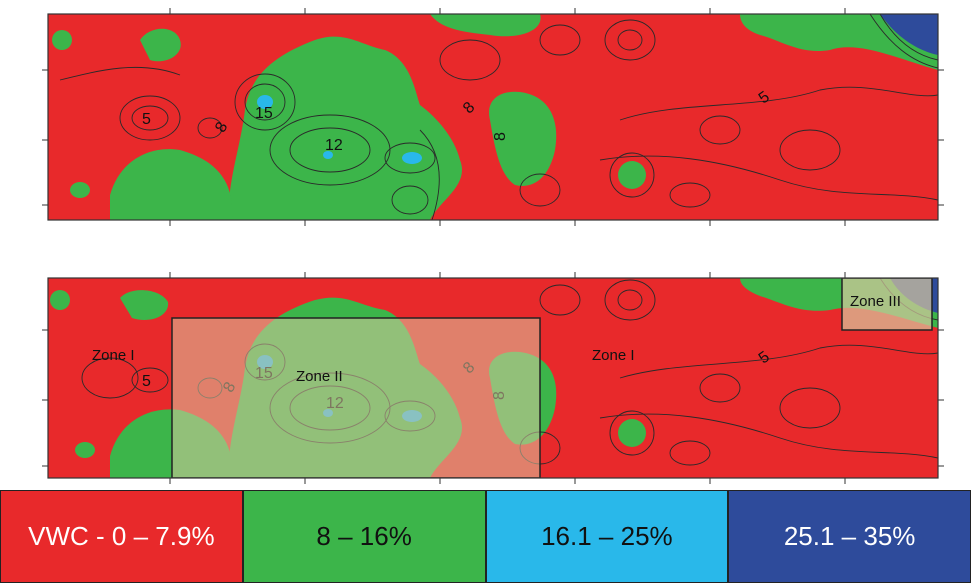  Describe the element at coordinates (485, 25) in the screenshot. I see `moderate-region-top-center` at that location.